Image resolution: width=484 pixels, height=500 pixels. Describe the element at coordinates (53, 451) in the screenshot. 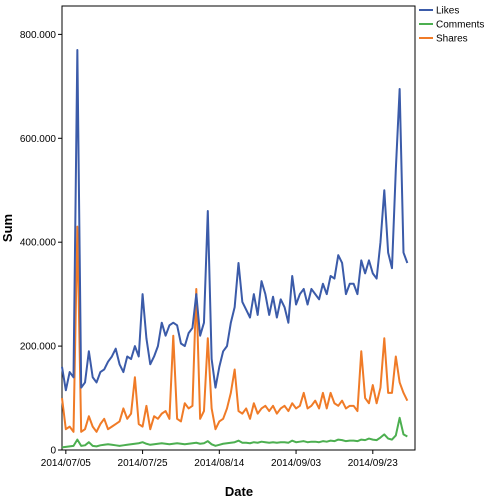

I see `y-tick-label: 0` at that location.